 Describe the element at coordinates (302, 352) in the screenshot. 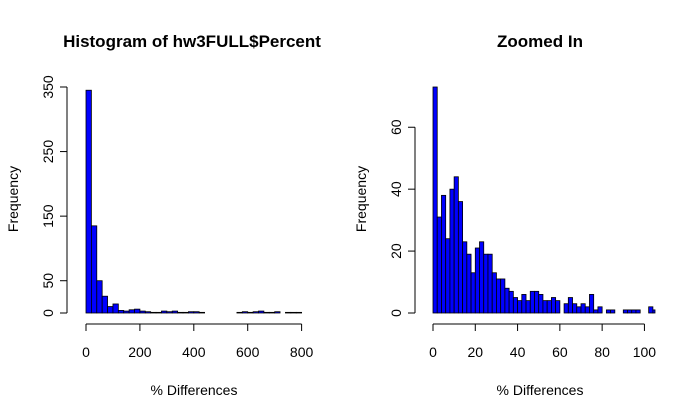

I see `x-tick-label: 800` at that location.